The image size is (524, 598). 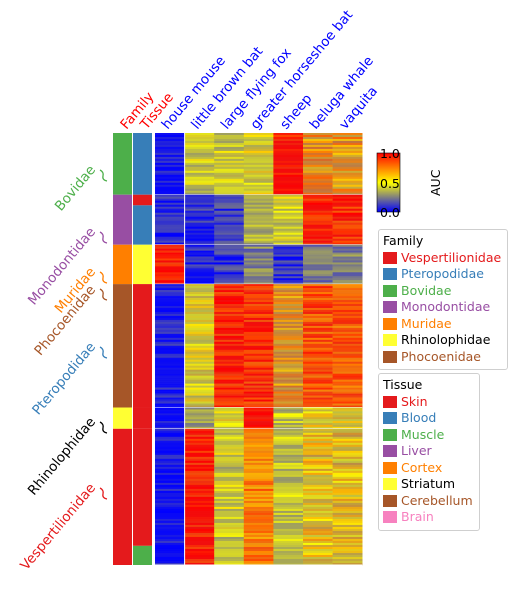 I want to click on tissue-legend-item: Brain, so click(x=428, y=517).